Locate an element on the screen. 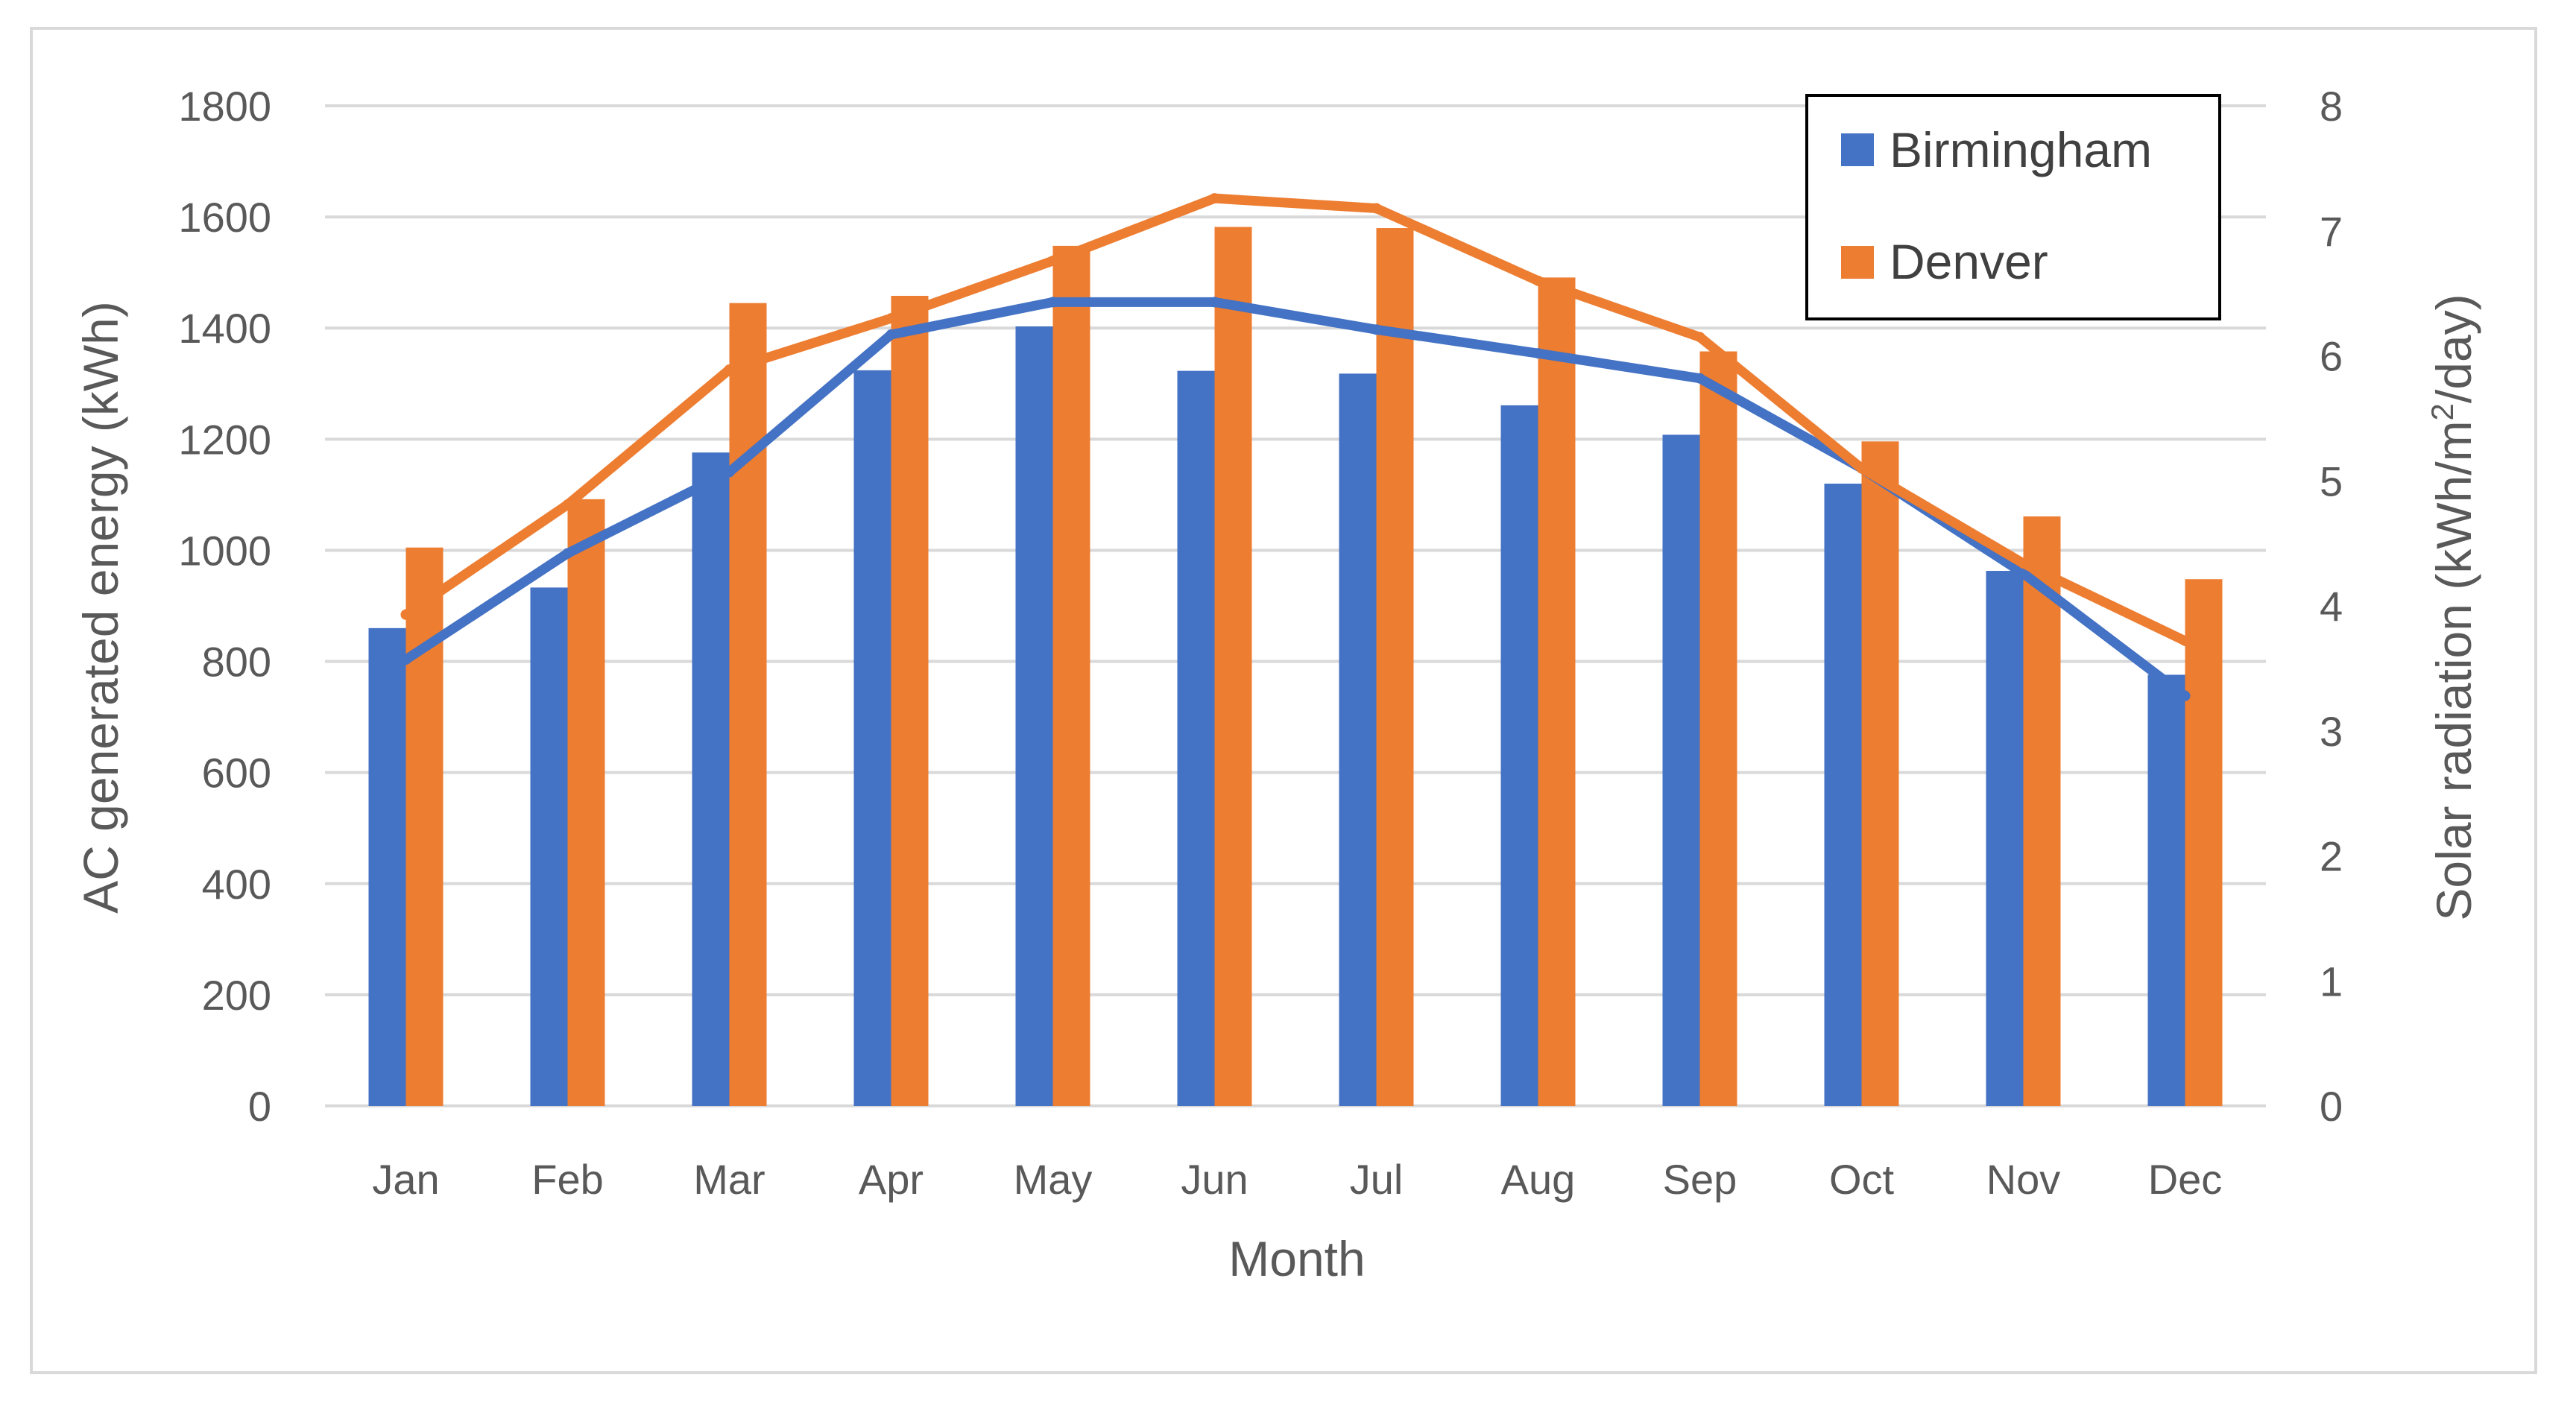  bar-birmingham-jun is located at coordinates (1196, 738).